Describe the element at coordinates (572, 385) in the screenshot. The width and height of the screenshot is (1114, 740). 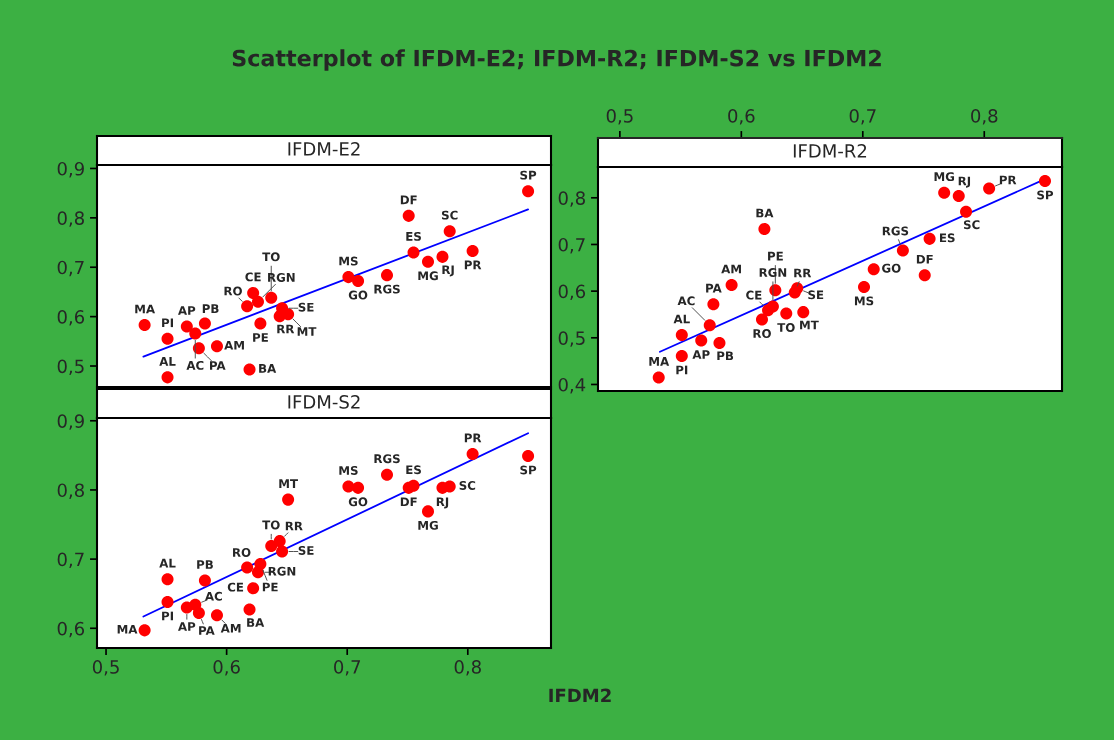
I see `y-tick-label: 0,4` at that location.